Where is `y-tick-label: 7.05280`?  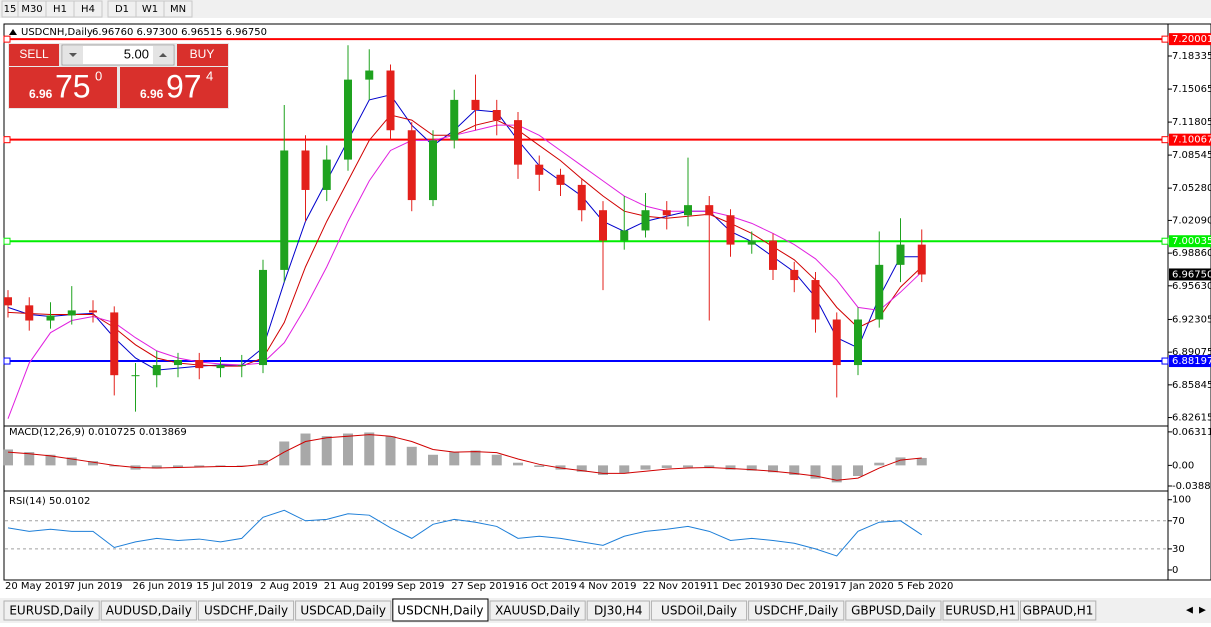 y-tick-label: 7.05280 is located at coordinates (1191, 188).